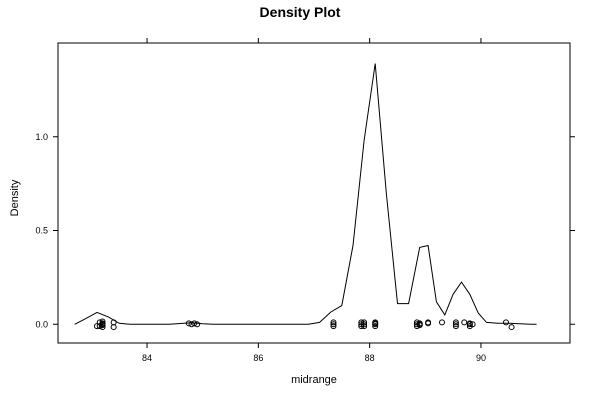  I want to click on chart-title: Density Plot, so click(300, 12).